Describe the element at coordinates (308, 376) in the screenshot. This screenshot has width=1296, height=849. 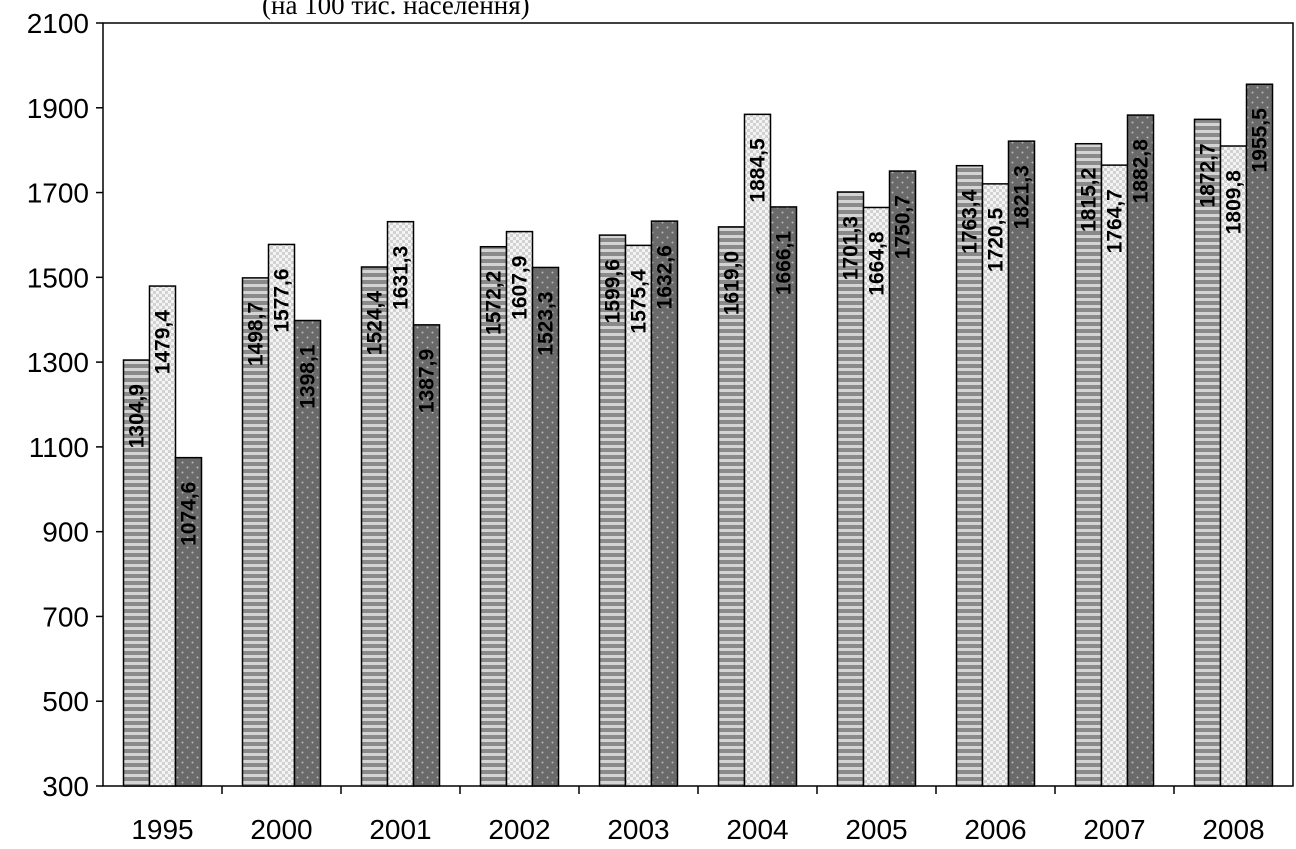
I see `data-label: 1398,1` at that location.